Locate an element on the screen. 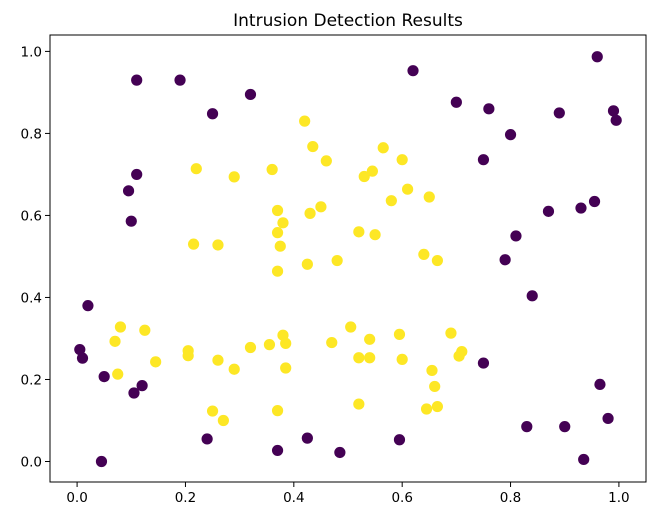 The width and height of the screenshot is (657, 521). y-tick-label: 0.0 is located at coordinates (31, 462).